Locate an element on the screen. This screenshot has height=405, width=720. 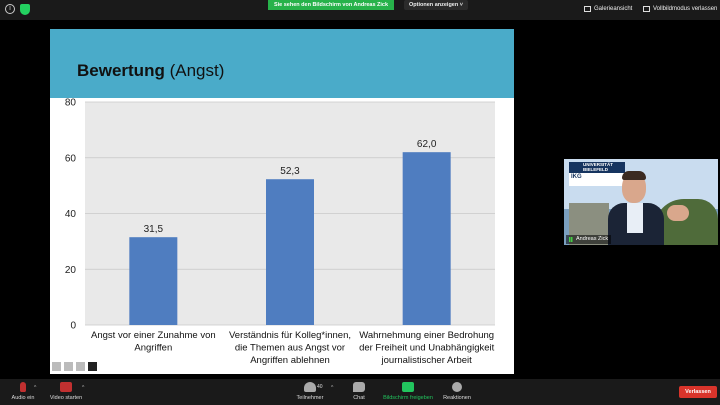
participants-count: 40 is located at coordinates (320, 387).